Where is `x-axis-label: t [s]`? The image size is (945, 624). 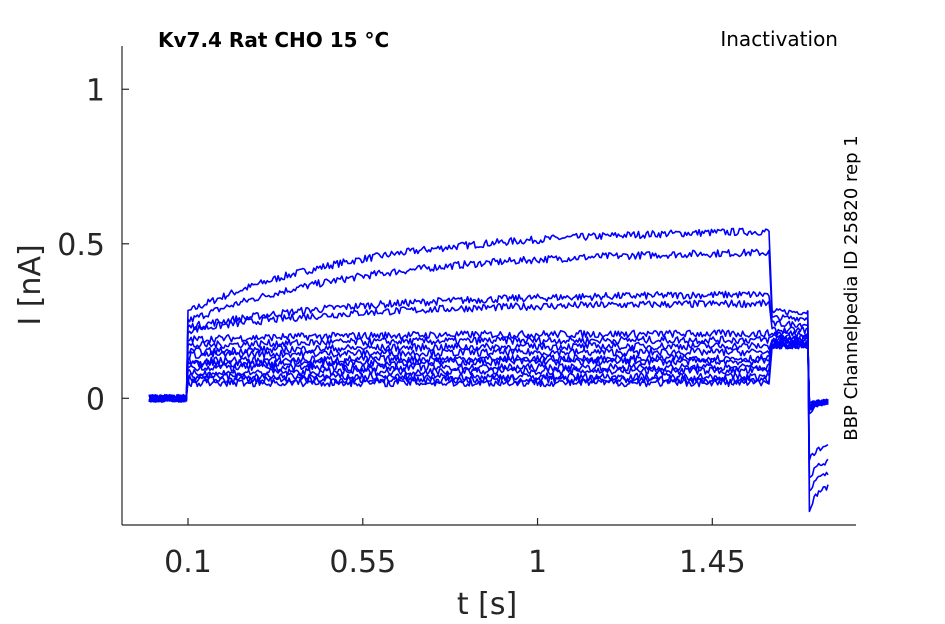 x-axis-label: t [s] is located at coordinates (487, 604).